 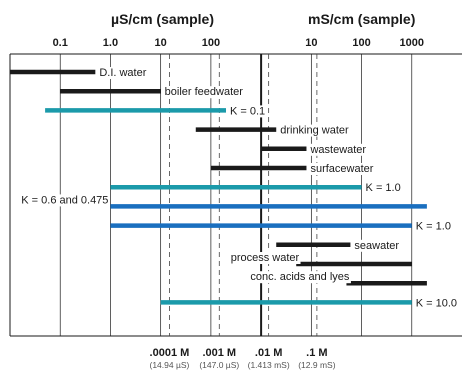 I want to click on concentration-label: .01 M, so click(x=269, y=353).